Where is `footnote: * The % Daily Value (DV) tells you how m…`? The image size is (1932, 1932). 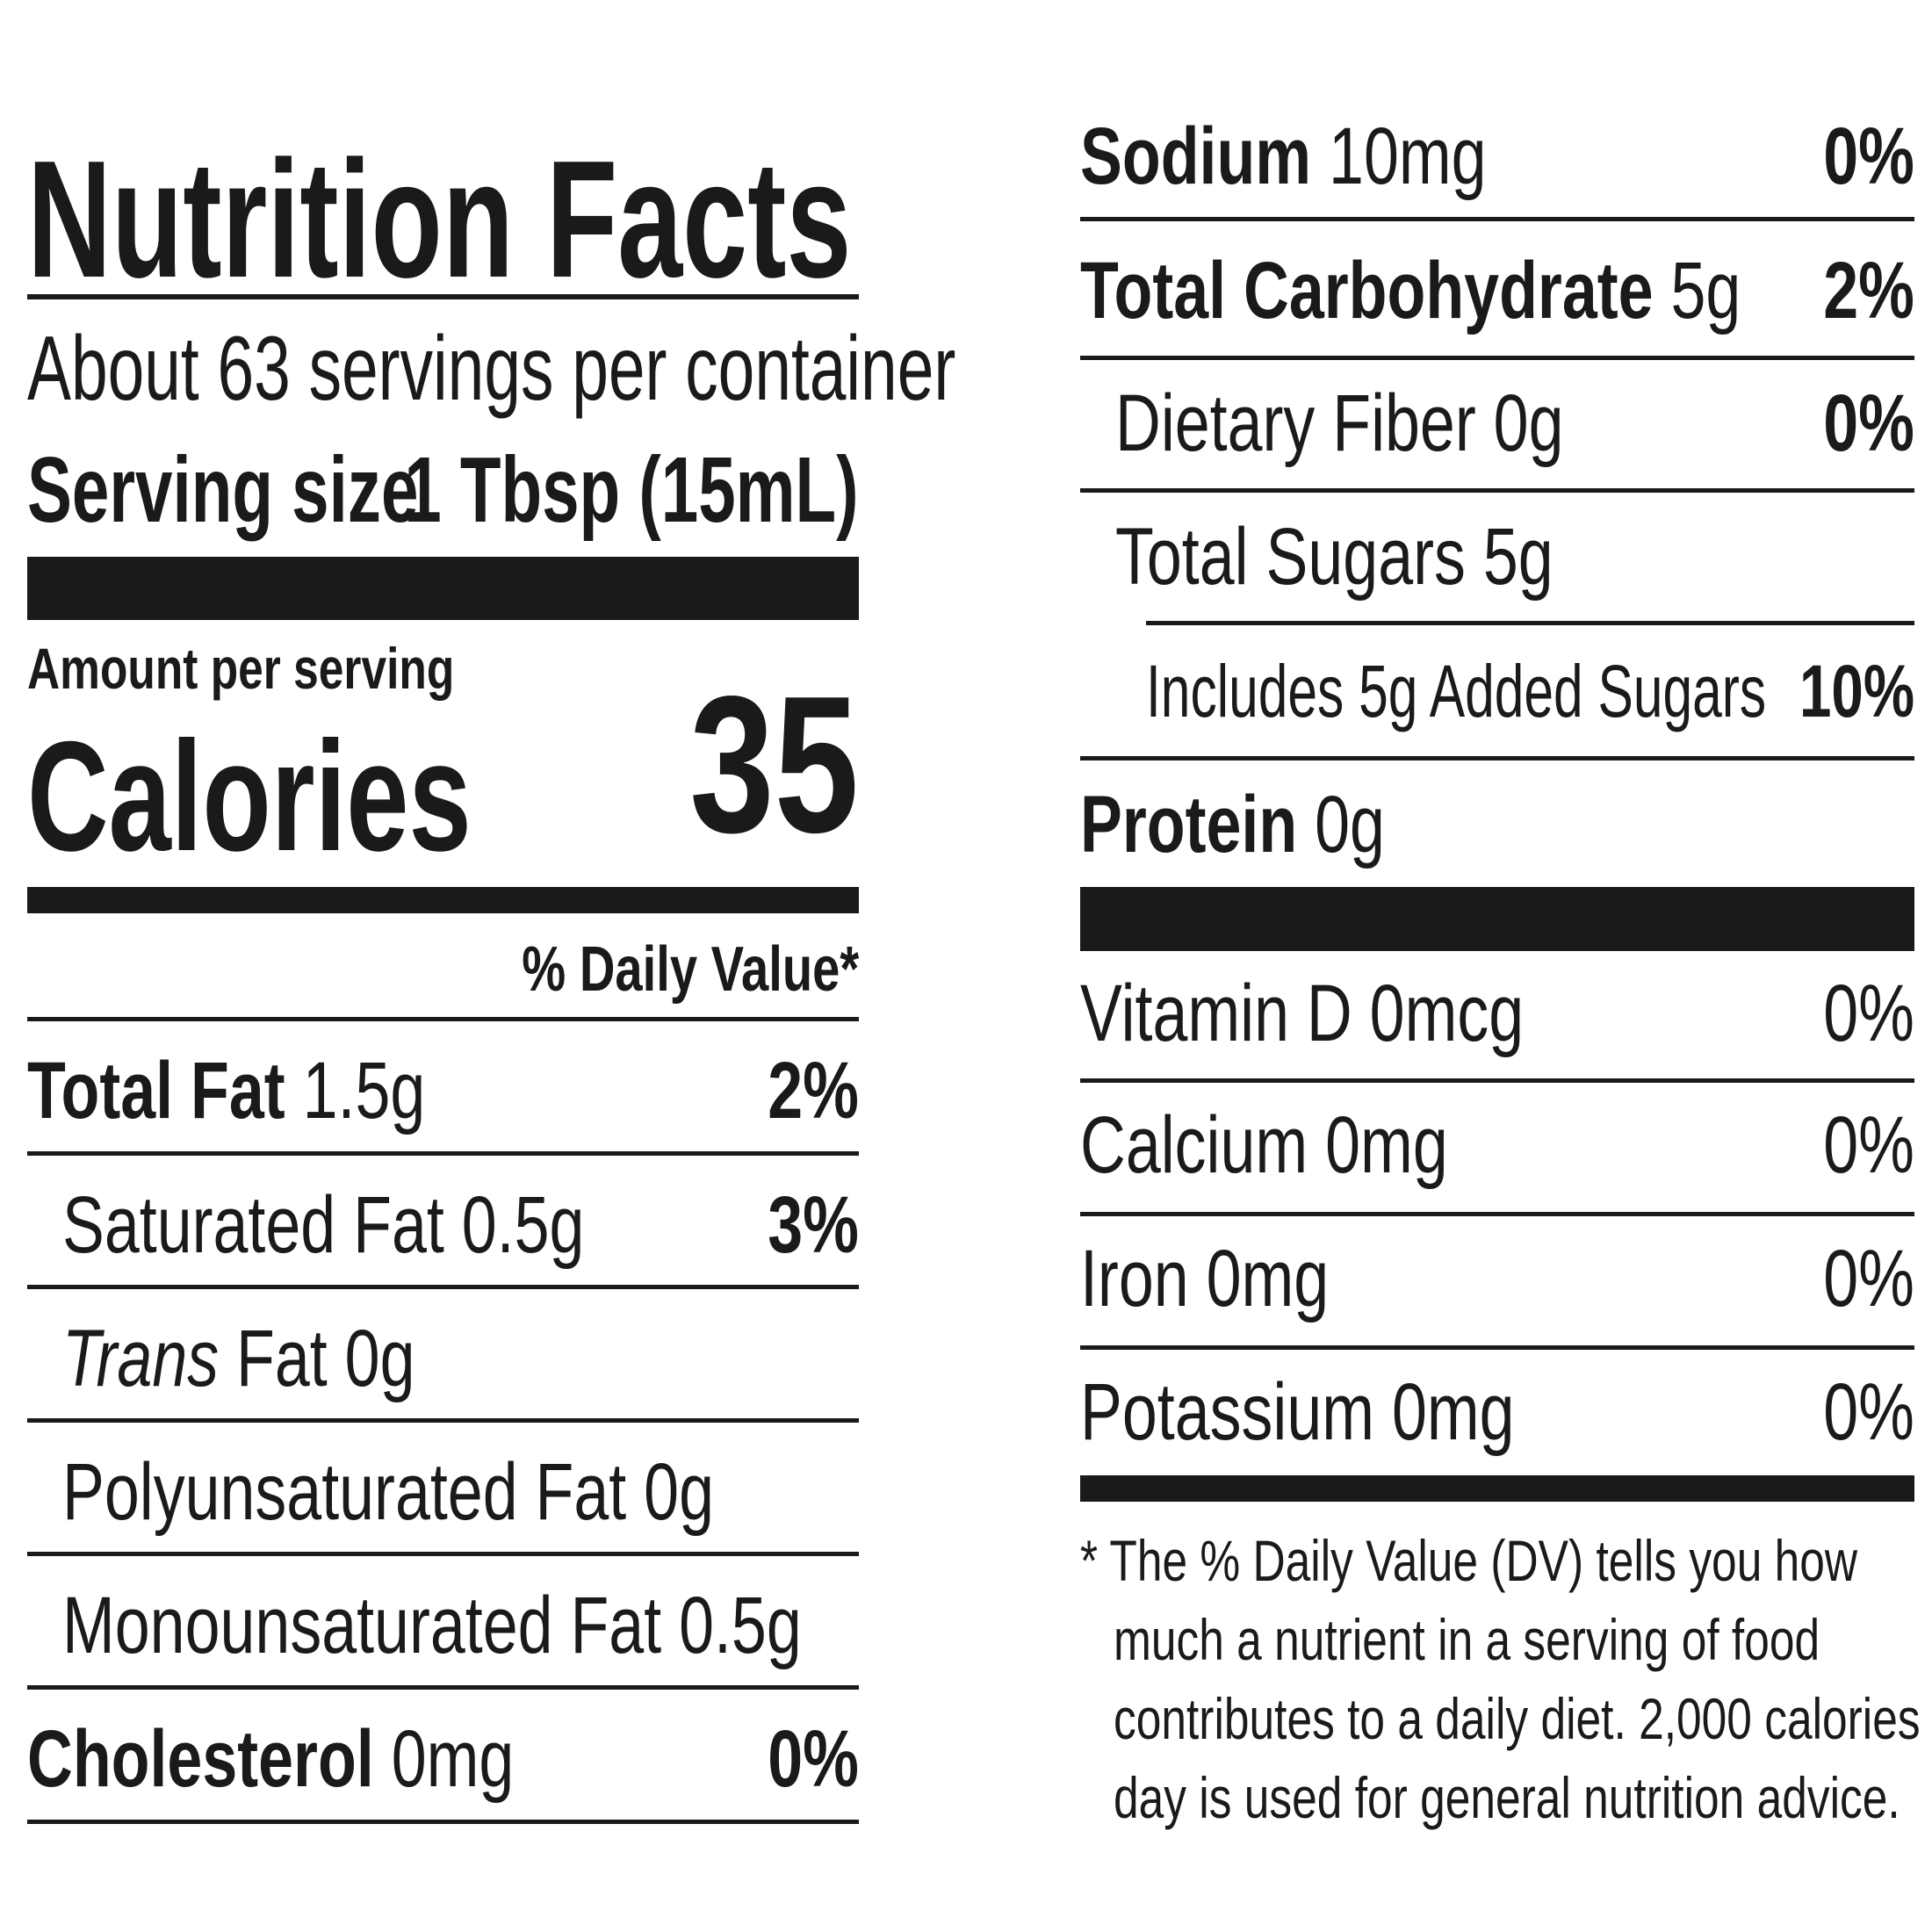 footnote: * The % Daily Value (DV) tells you how m… is located at coordinates (1506, 1679).